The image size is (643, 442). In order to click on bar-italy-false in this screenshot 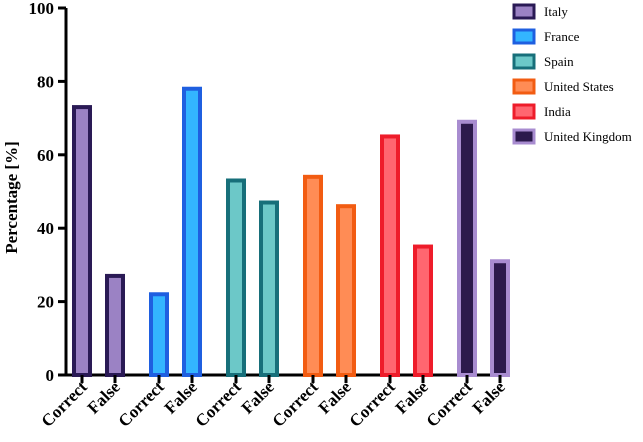, I will do `click(115, 325)`.